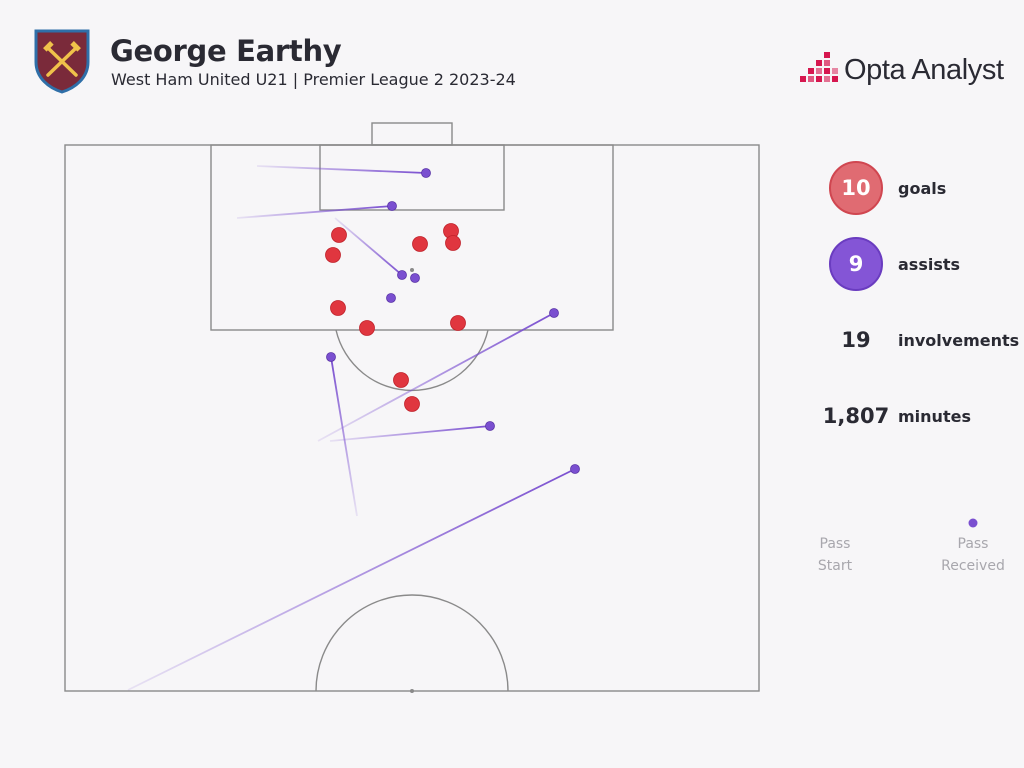  Describe the element at coordinates (959, 340) in the screenshot. I see `involvements-label: involvements` at that location.